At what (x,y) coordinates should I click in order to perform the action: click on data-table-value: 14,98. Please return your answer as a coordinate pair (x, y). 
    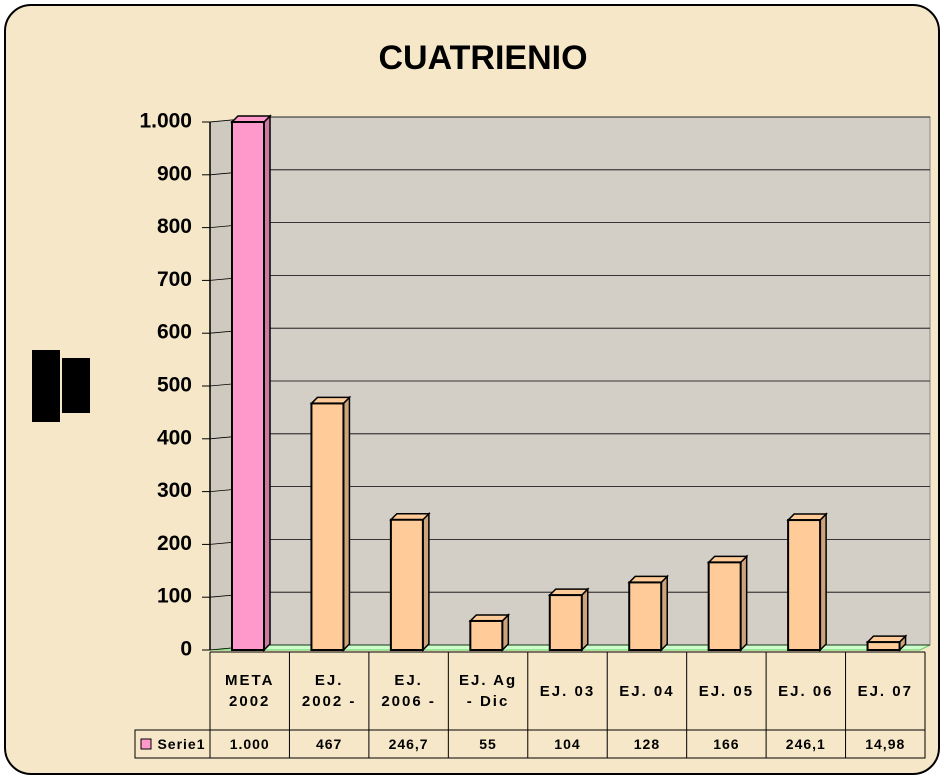
    Looking at the image, I should click on (885, 743).